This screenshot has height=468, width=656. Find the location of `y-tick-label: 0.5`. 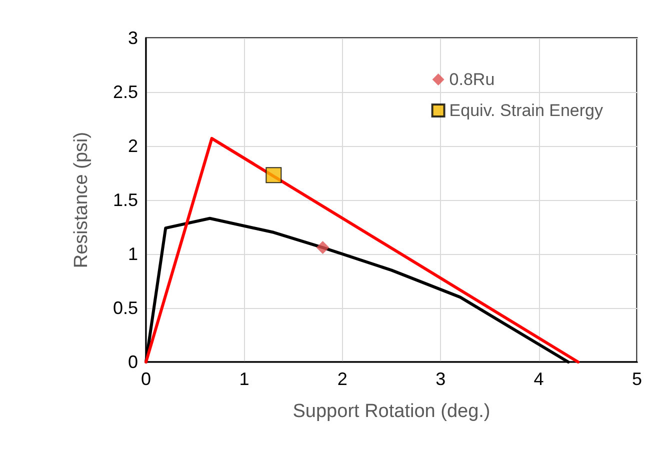

y-tick-label: 0.5 is located at coordinates (125, 308).